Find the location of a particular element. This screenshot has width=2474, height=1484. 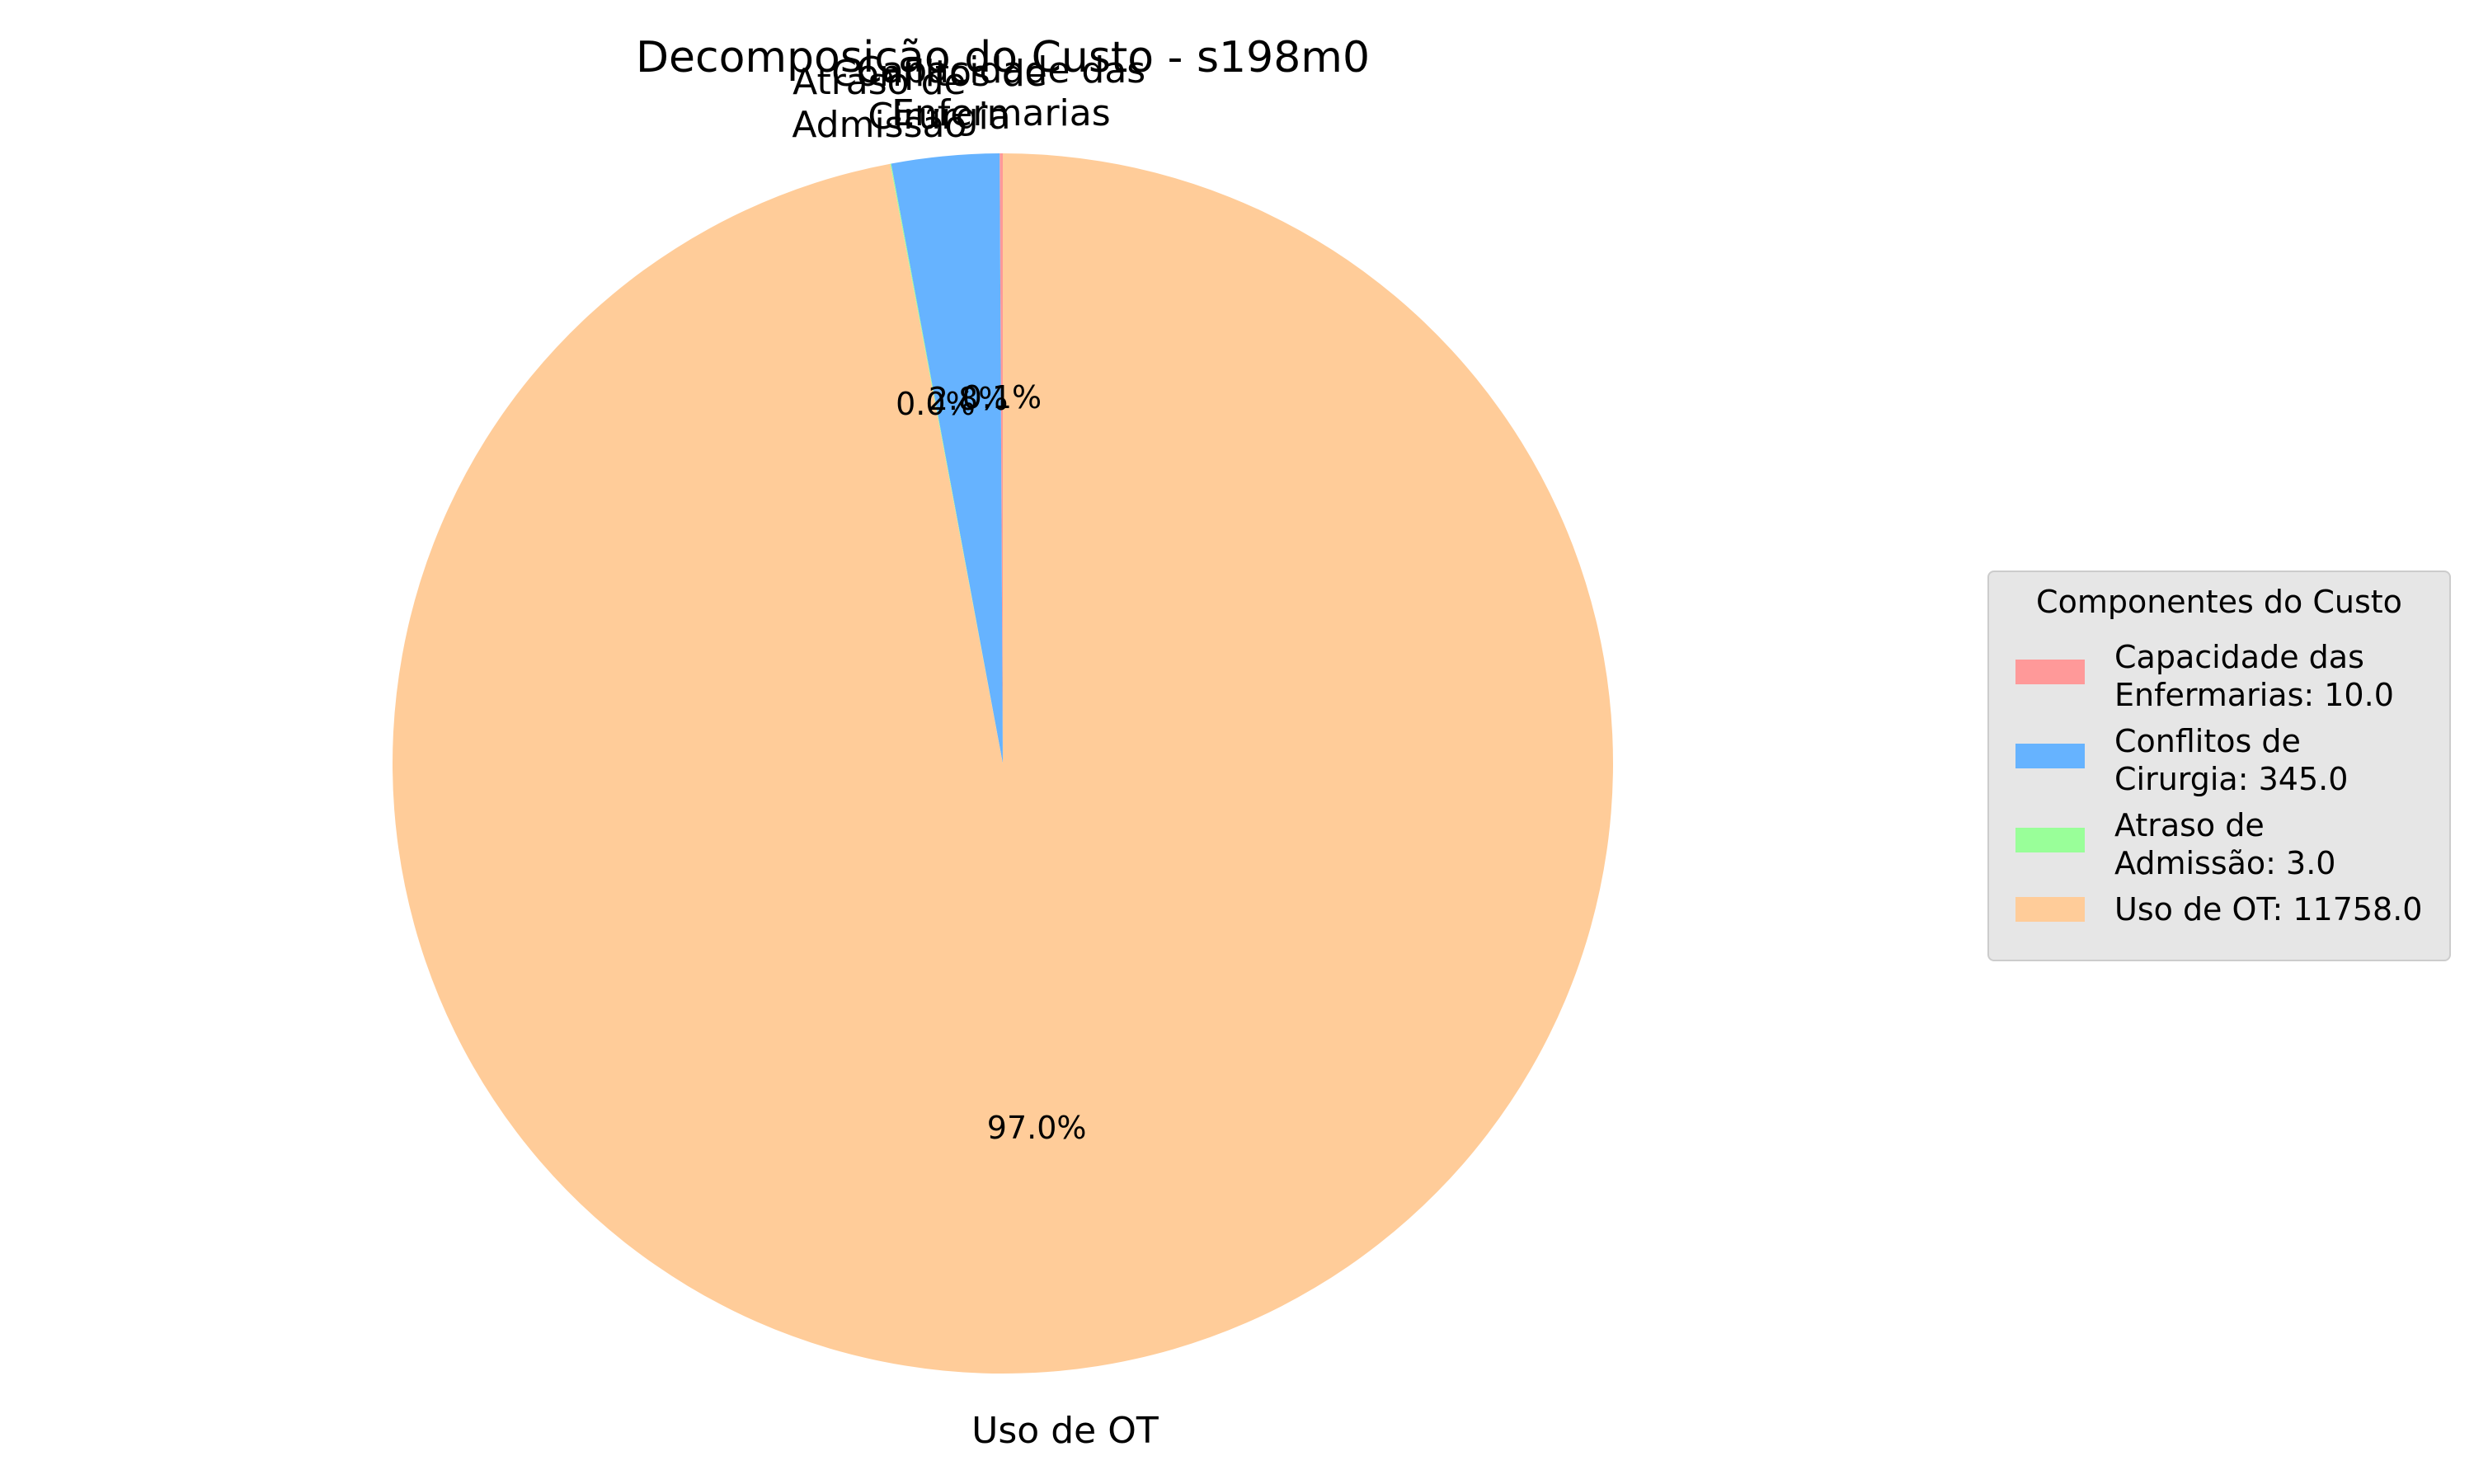

pie-slice-conflitos is located at coordinates (947, 458).